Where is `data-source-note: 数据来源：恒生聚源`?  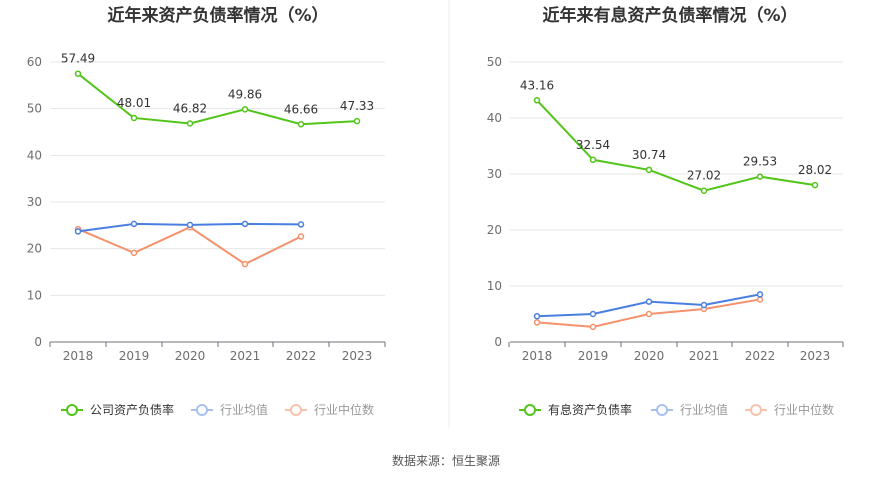
data-source-note: 数据来源：恒生聚源 is located at coordinates (446, 460).